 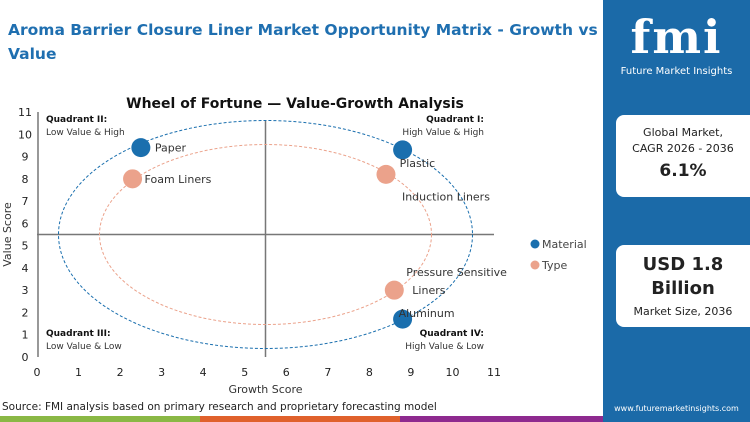 What do you see at coordinates (295, 104) in the screenshot?
I see `chart-title: Wheel of Fortune — Value-Growth Analysis` at bounding box center [295, 104].